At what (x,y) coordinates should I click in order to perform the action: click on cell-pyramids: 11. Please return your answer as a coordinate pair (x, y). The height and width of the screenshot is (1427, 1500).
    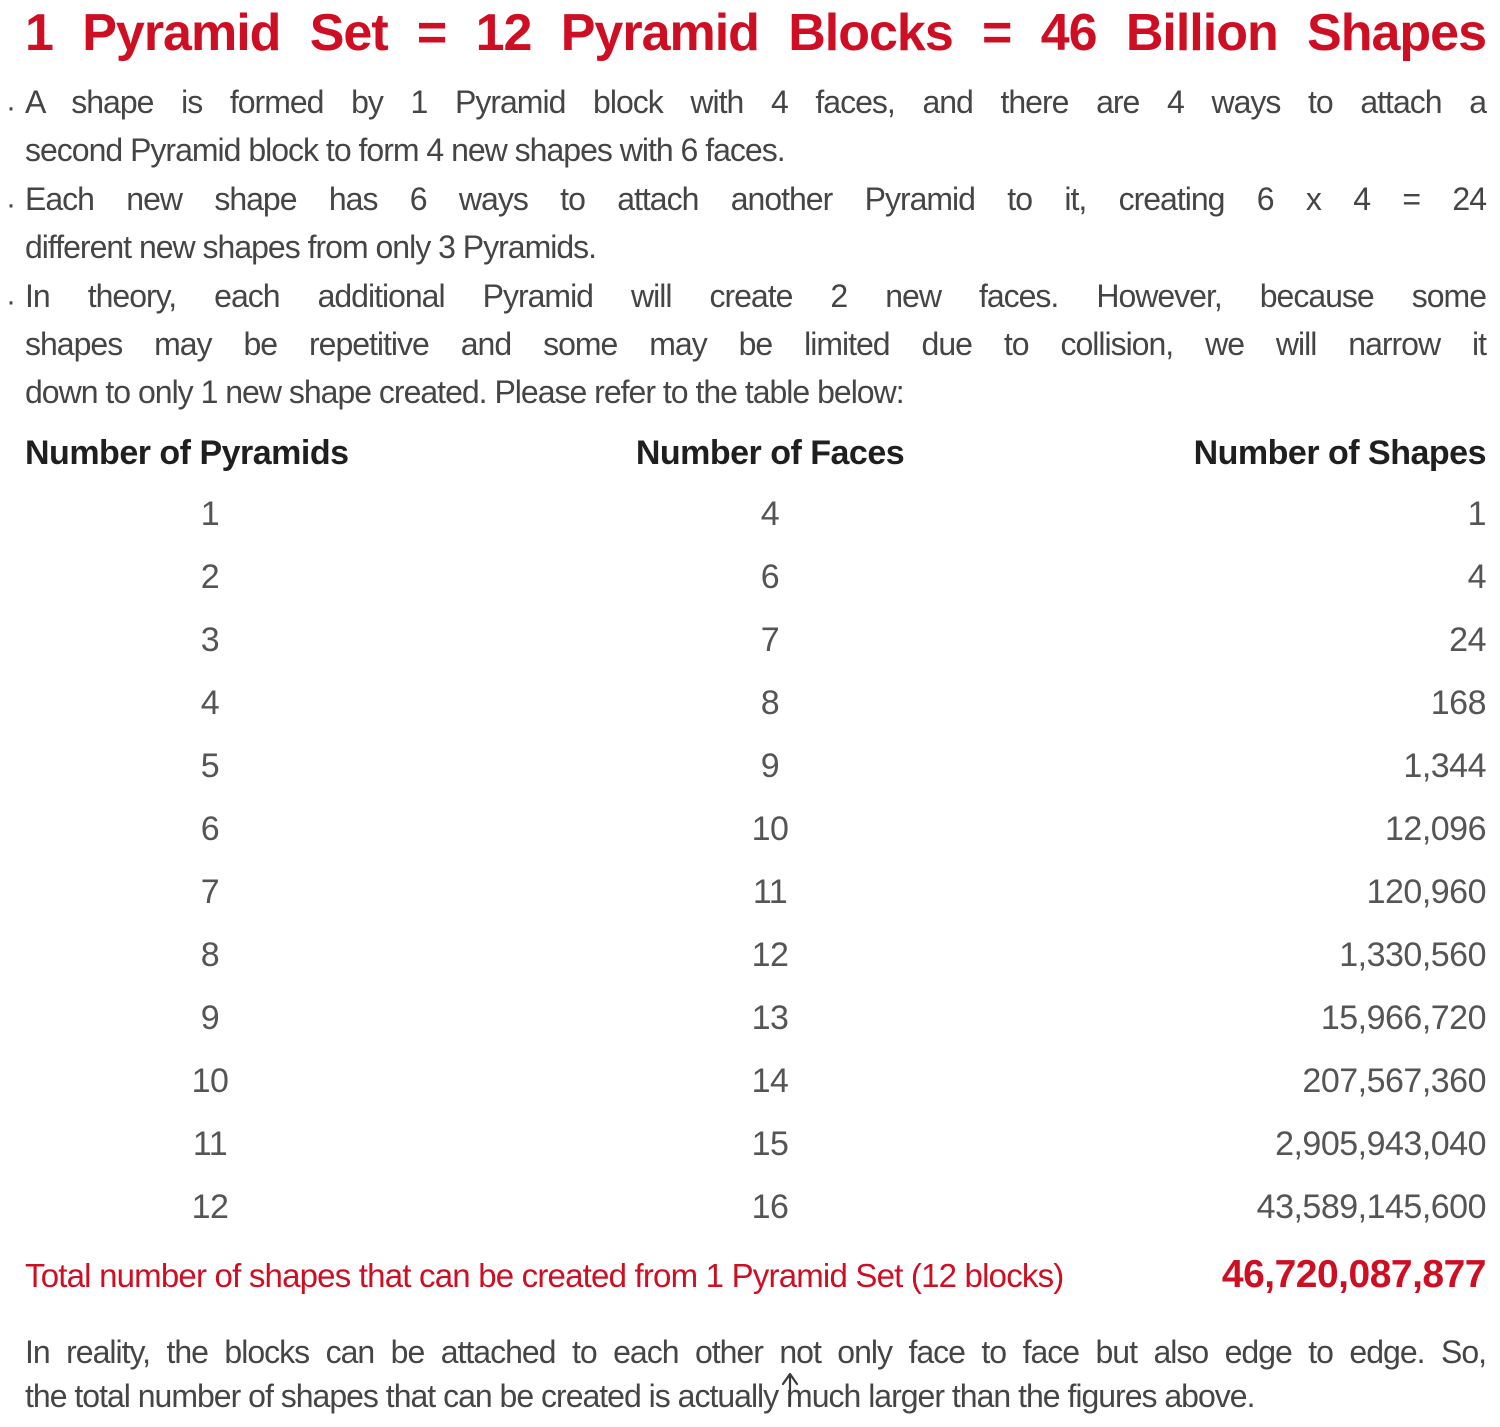
    Looking at the image, I should click on (210, 1143).